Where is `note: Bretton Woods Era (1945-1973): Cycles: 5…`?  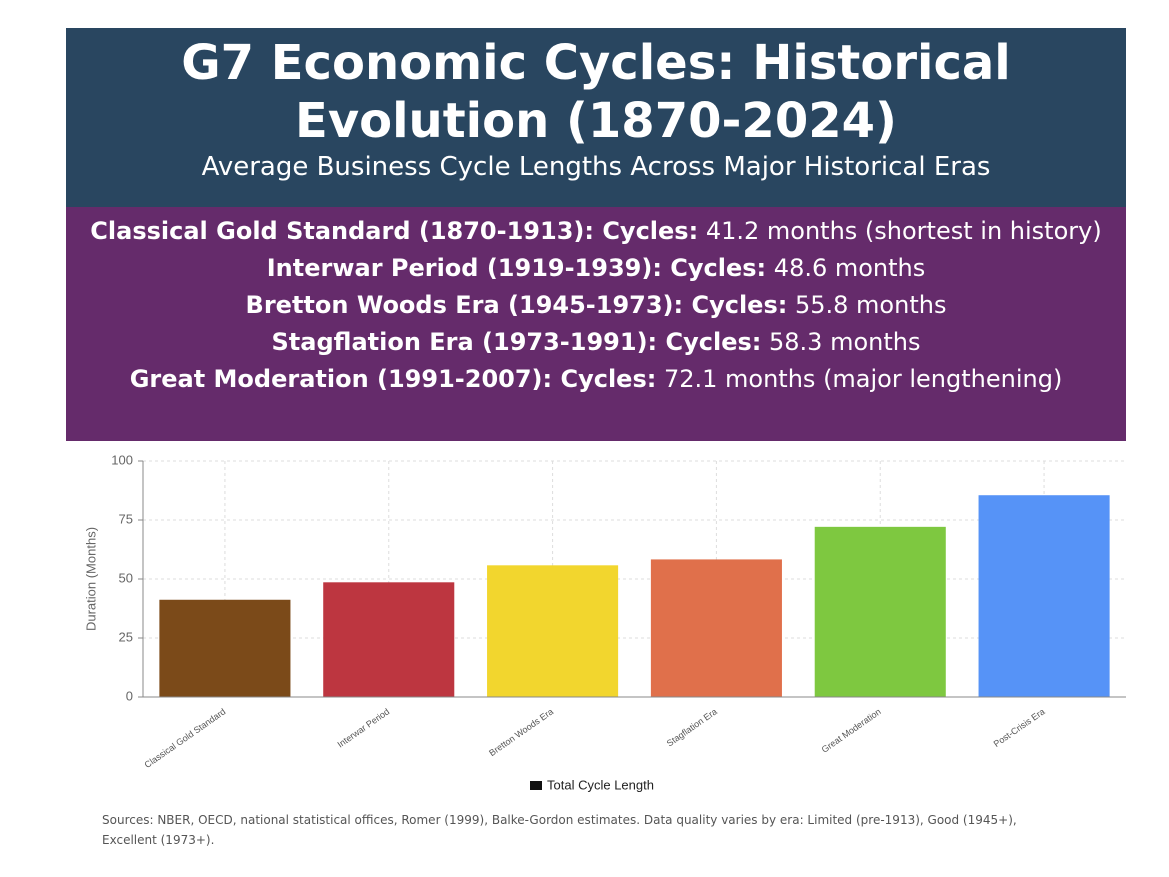 note: Bretton Woods Era (1945-1973): Cycles: 5… is located at coordinates (596, 305).